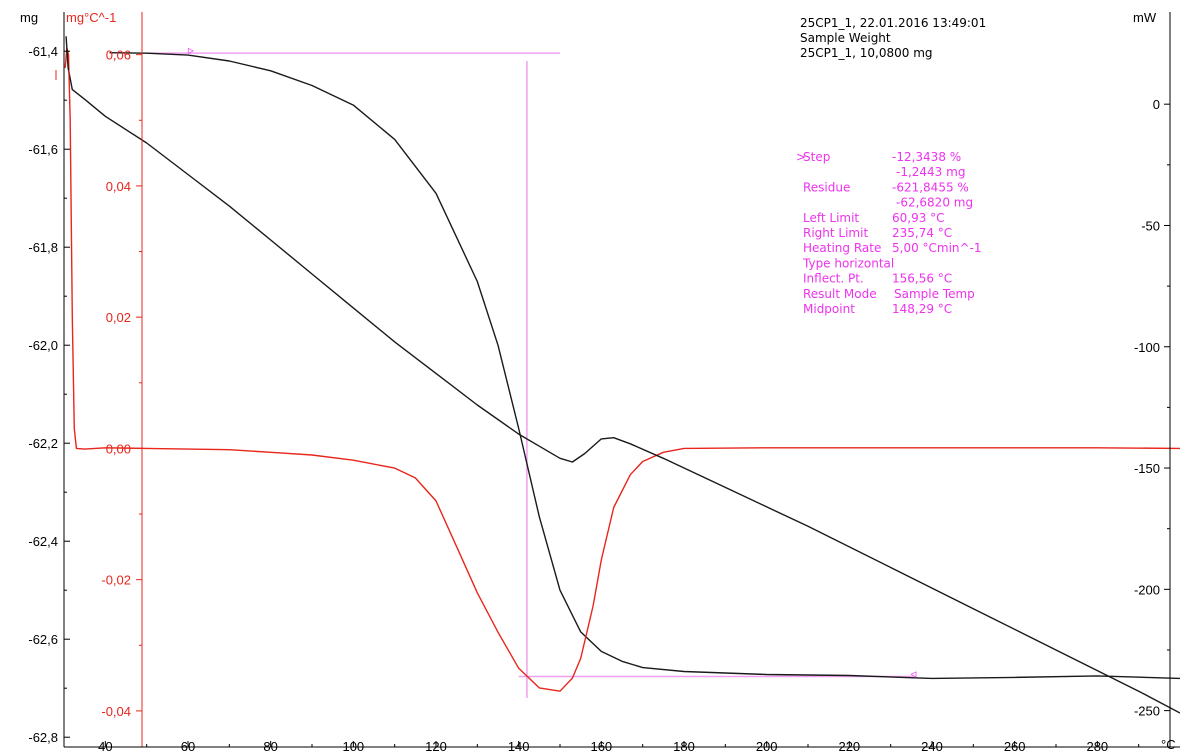  Describe the element at coordinates (934, 203) in the screenshot. I see `evaluation-value: -62,6820 mg` at that location.